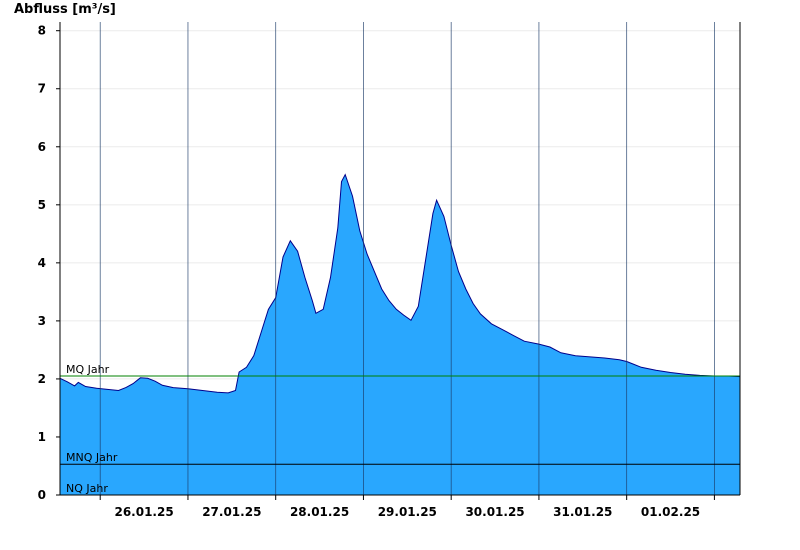 This screenshot has width=800, height=550. Describe the element at coordinates (319, 512) in the screenshot. I see `x-tick-label: 28.01.25` at that location.